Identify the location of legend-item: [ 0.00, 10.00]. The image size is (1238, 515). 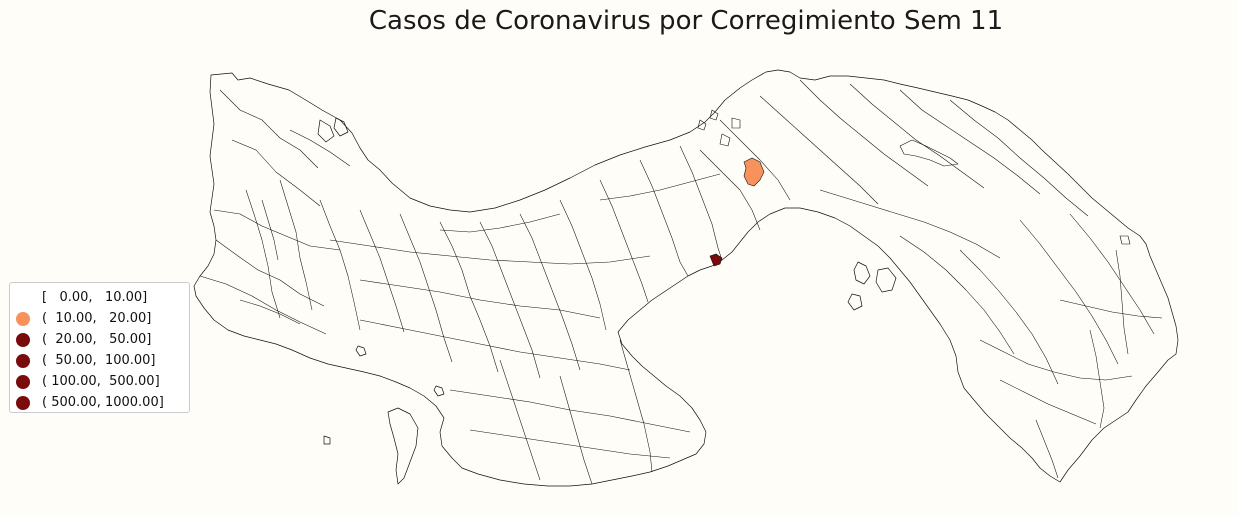
(99, 297).